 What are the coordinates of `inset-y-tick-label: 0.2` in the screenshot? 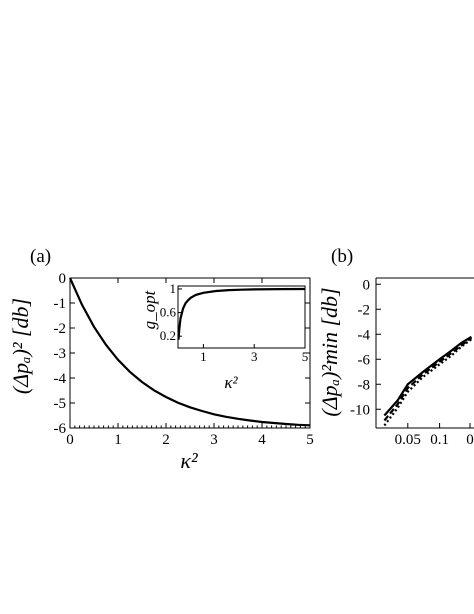 It's located at (168, 335).